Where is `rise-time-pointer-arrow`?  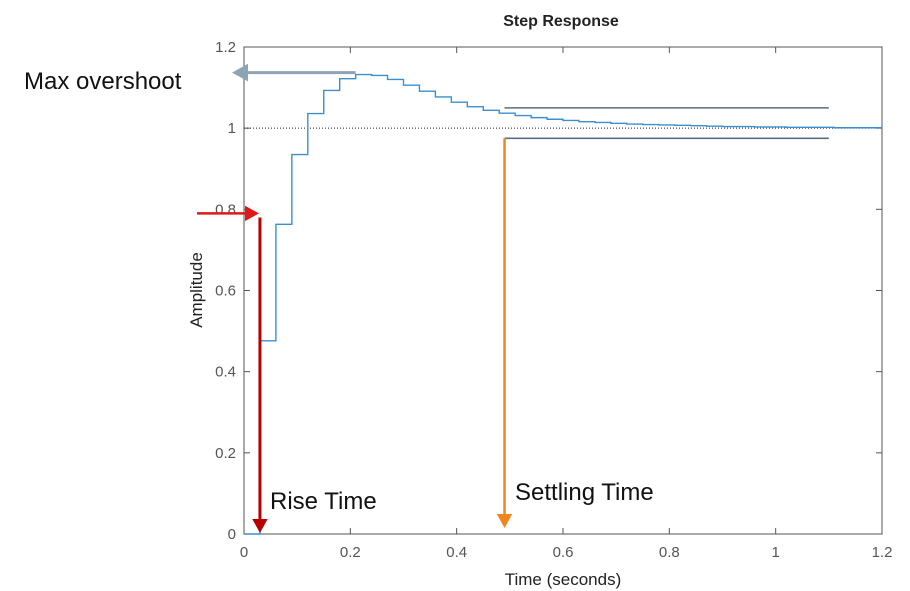
rise-time-pointer-arrow is located at coordinates (228, 213).